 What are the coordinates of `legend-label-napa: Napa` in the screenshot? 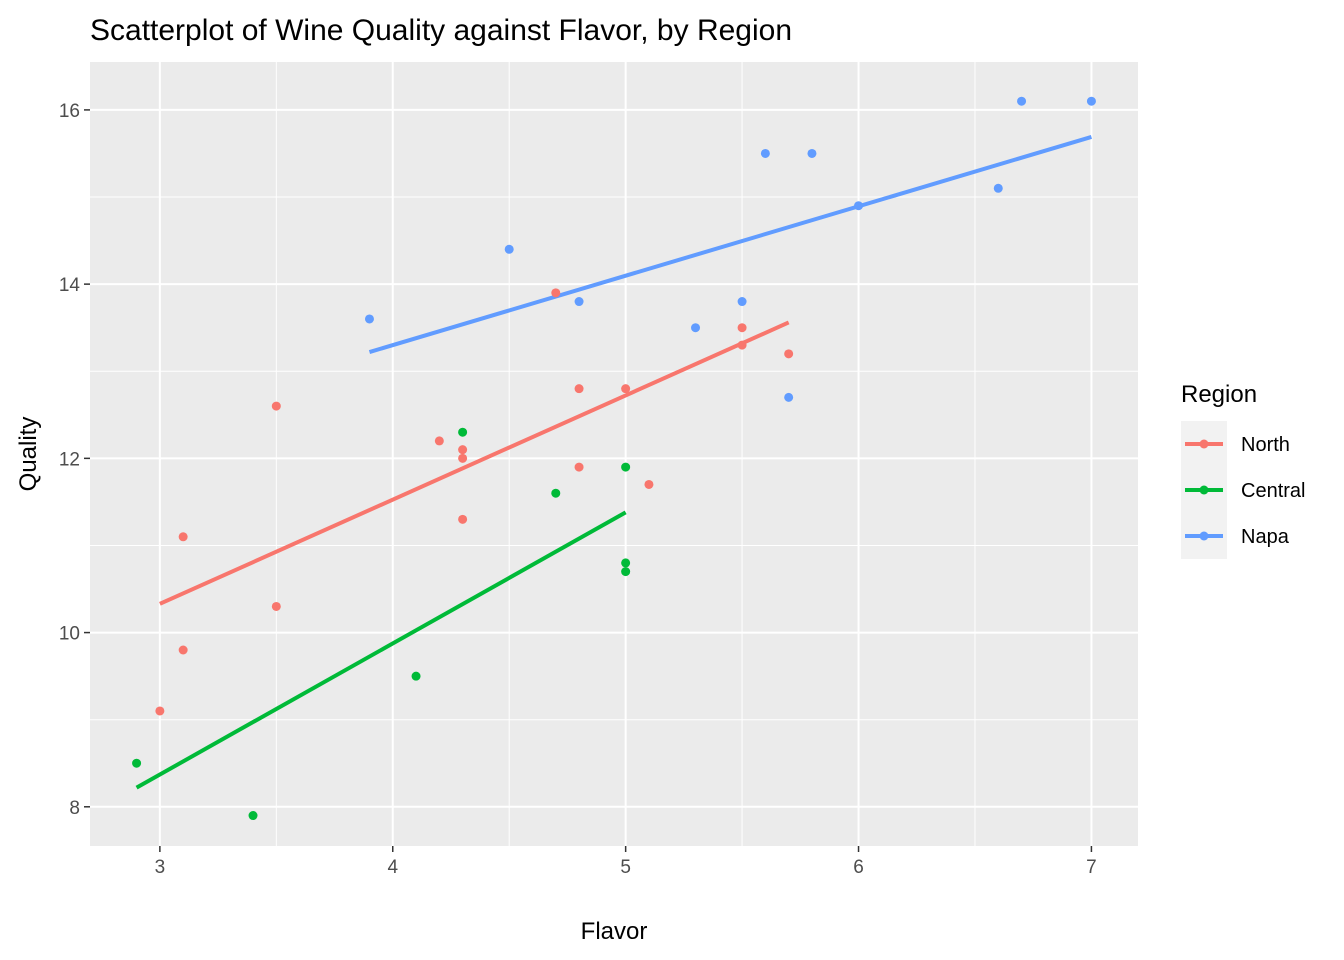 It's located at (1265, 537).